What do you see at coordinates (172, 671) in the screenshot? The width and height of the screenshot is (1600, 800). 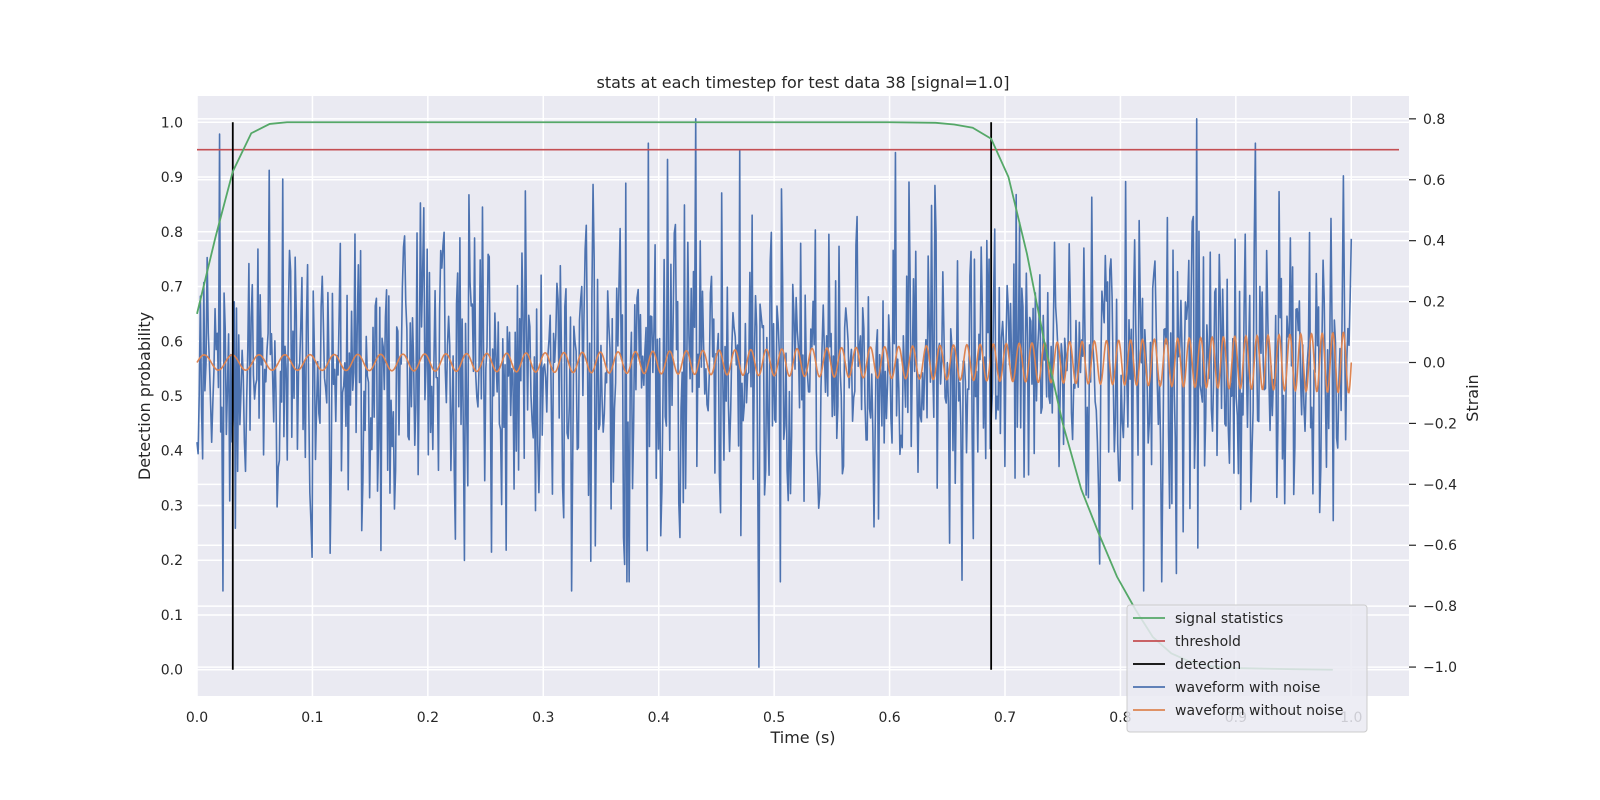 I see `y-tick-label: 0.0` at bounding box center [172, 671].